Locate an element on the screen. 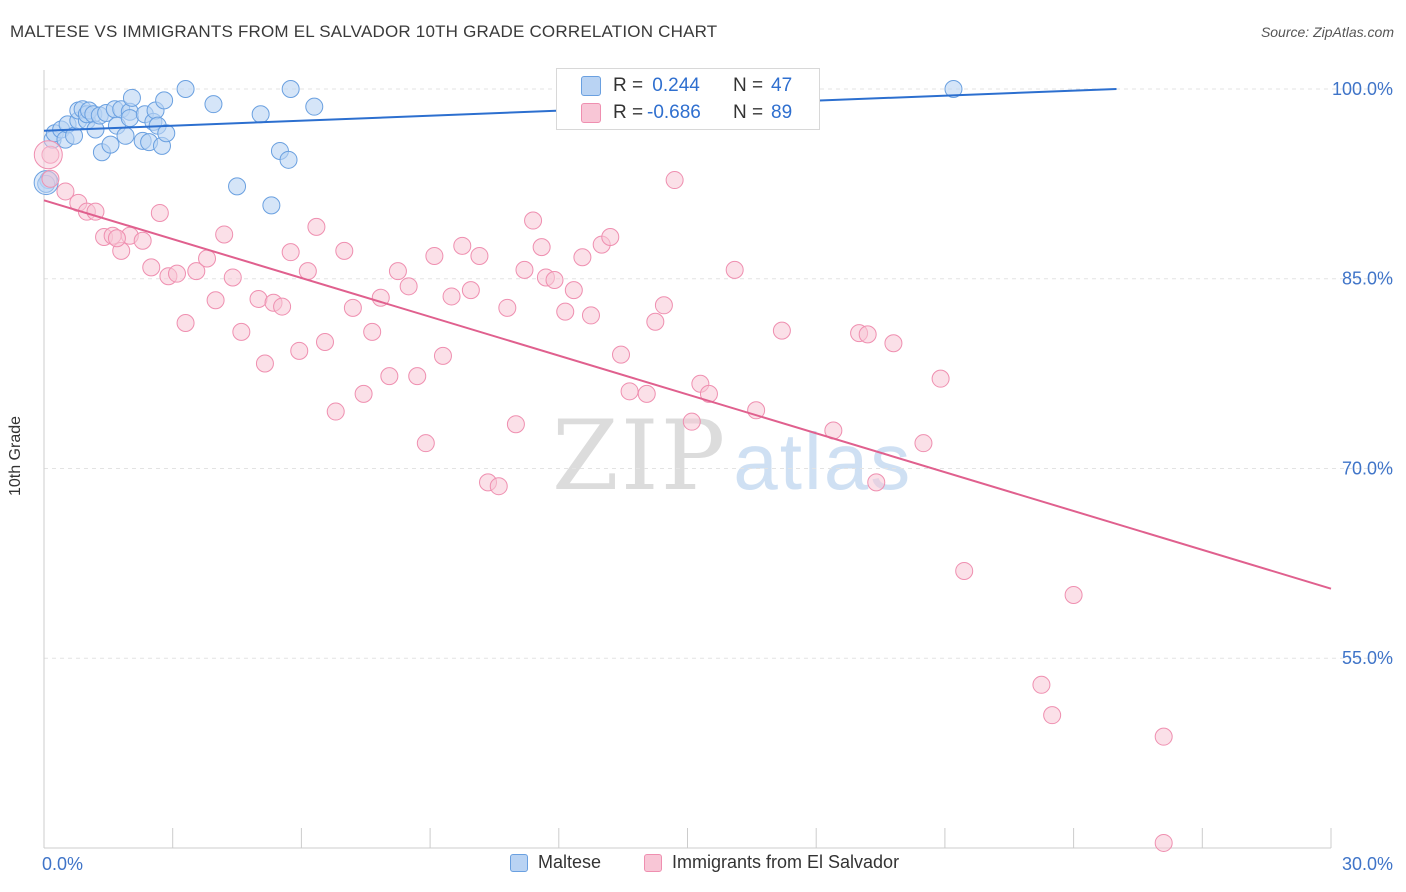 The width and height of the screenshot is (1406, 892). stats-legend: R = 0.244 N = 47 R = -0.686 N = 89 is located at coordinates (688, 99).